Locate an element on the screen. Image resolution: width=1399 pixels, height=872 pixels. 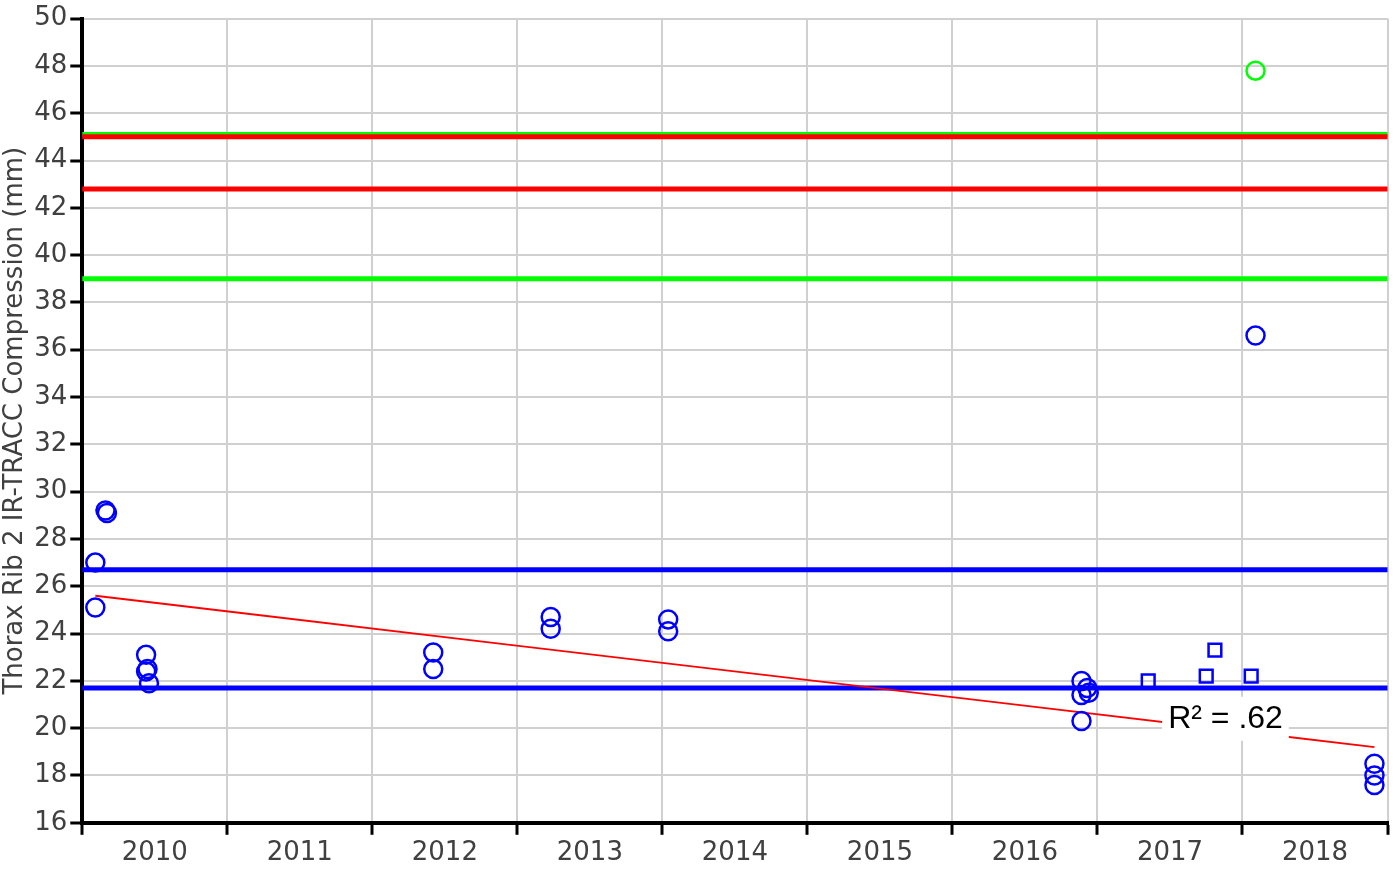
x-tick-label: 2015 is located at coordinates (879, 851).